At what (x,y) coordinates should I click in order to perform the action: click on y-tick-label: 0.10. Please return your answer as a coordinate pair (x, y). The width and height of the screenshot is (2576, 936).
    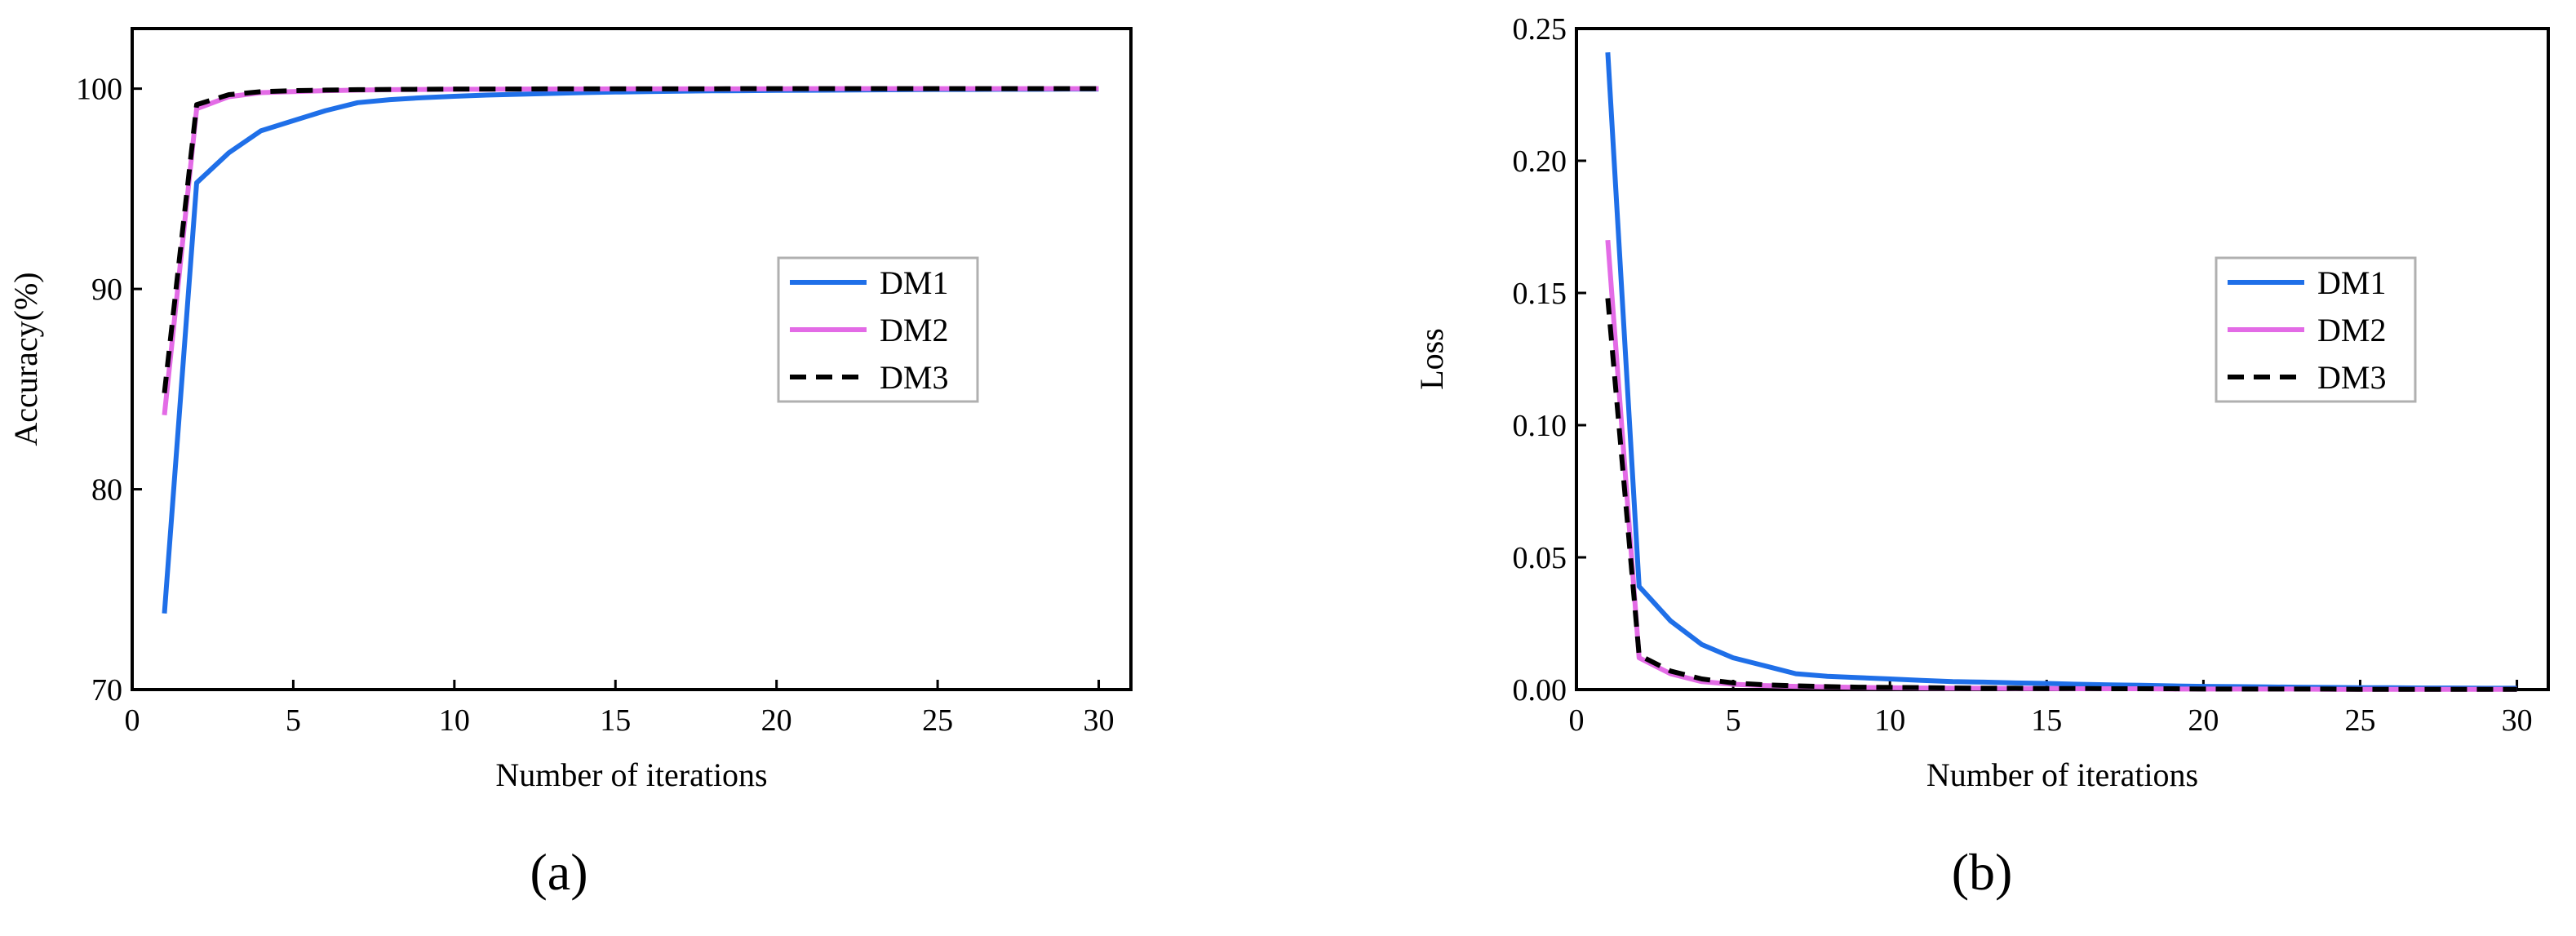
    Looking at the image, I should click on (1540, 426).